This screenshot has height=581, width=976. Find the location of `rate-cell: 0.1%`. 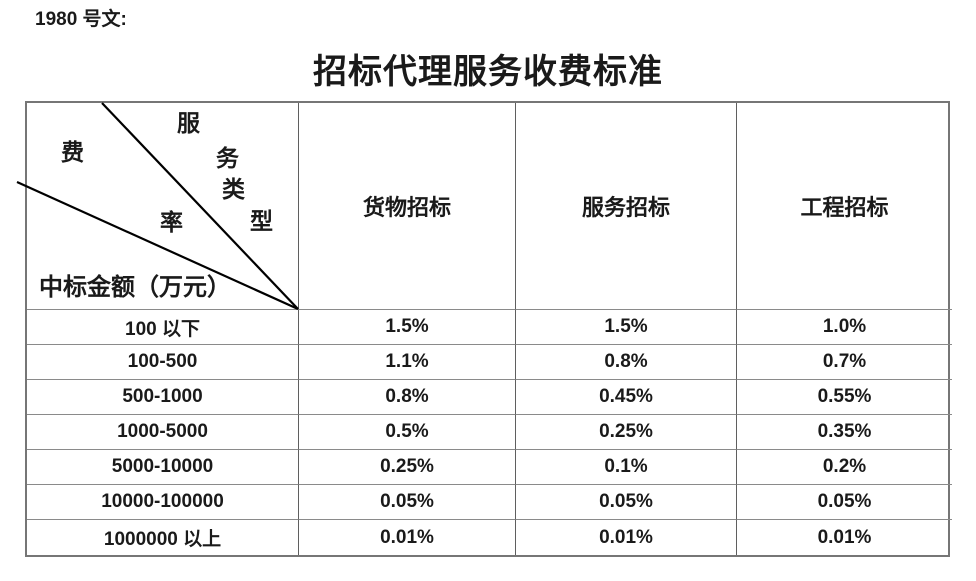

rate-cell: 0.1% is located at coordinates (626, 467).